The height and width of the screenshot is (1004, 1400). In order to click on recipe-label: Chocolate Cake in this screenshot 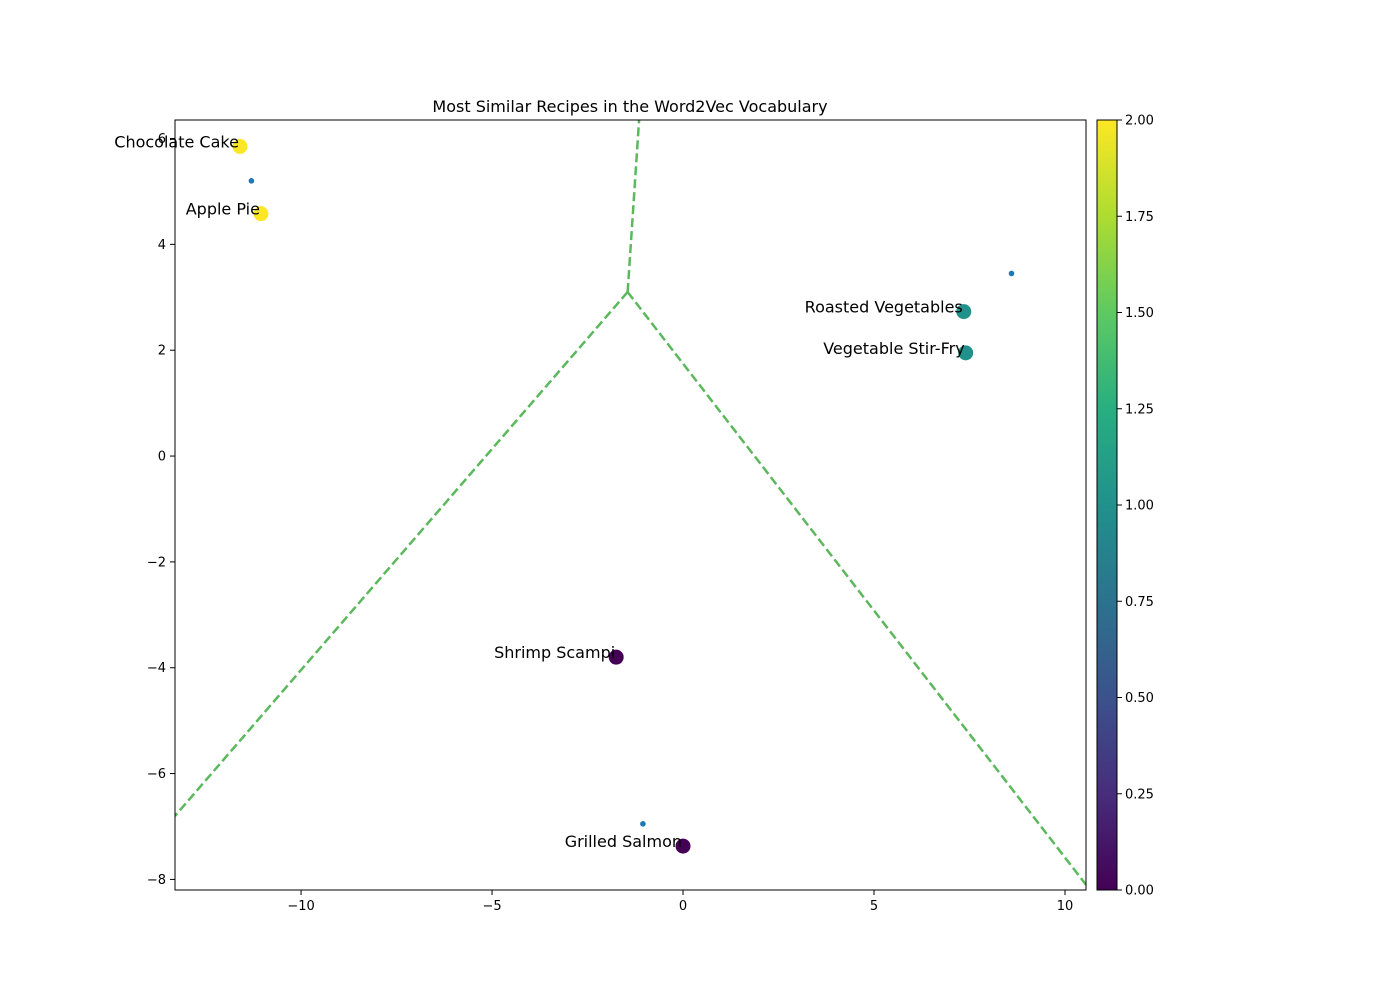, I will do `click(176, 141)`.